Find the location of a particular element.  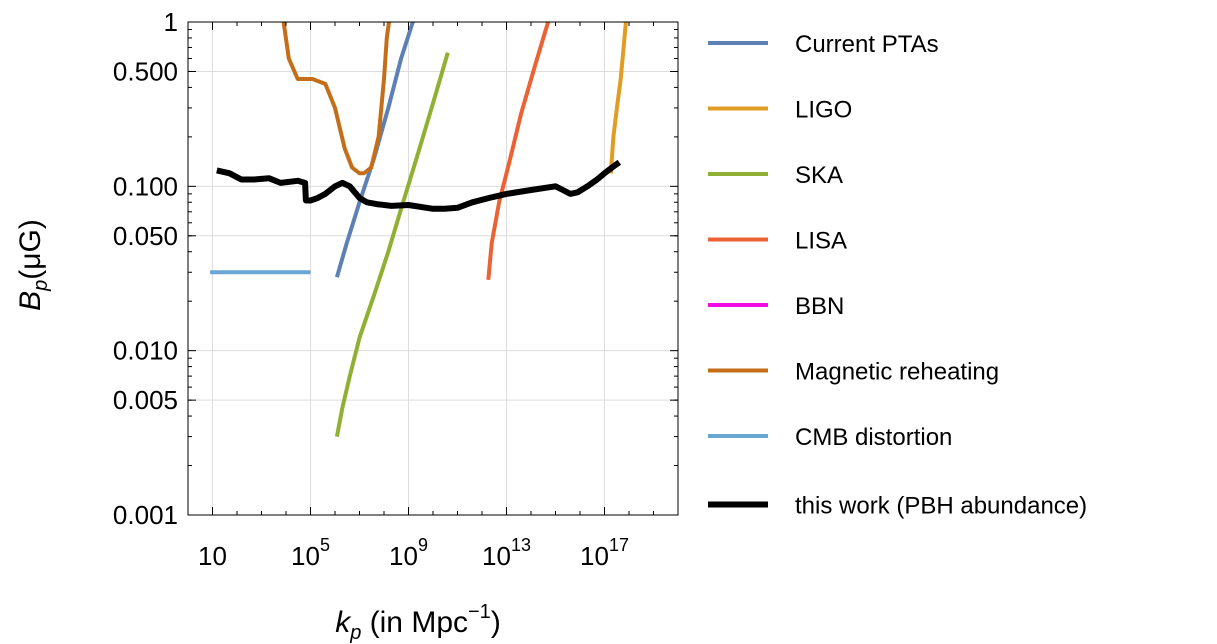

x-tick-label: 10¹⁷ is located at coordinates (604, 553).